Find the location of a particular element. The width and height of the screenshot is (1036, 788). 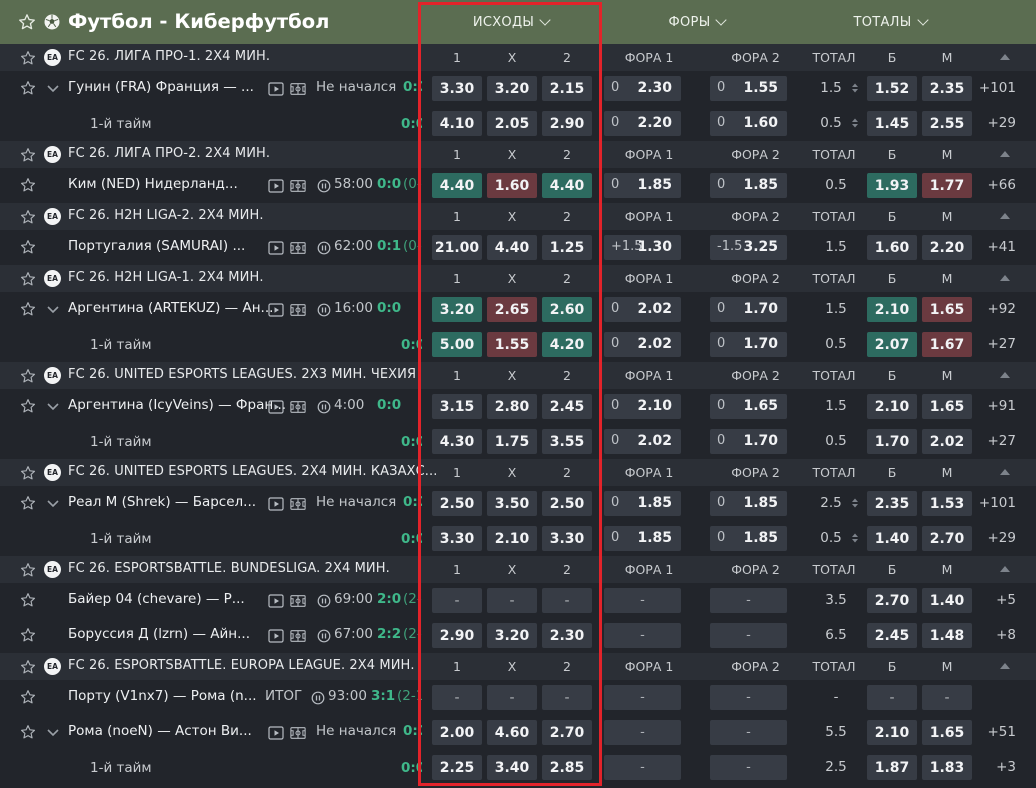

more-markets-link: +27 is located at coordinates (1002, 441).